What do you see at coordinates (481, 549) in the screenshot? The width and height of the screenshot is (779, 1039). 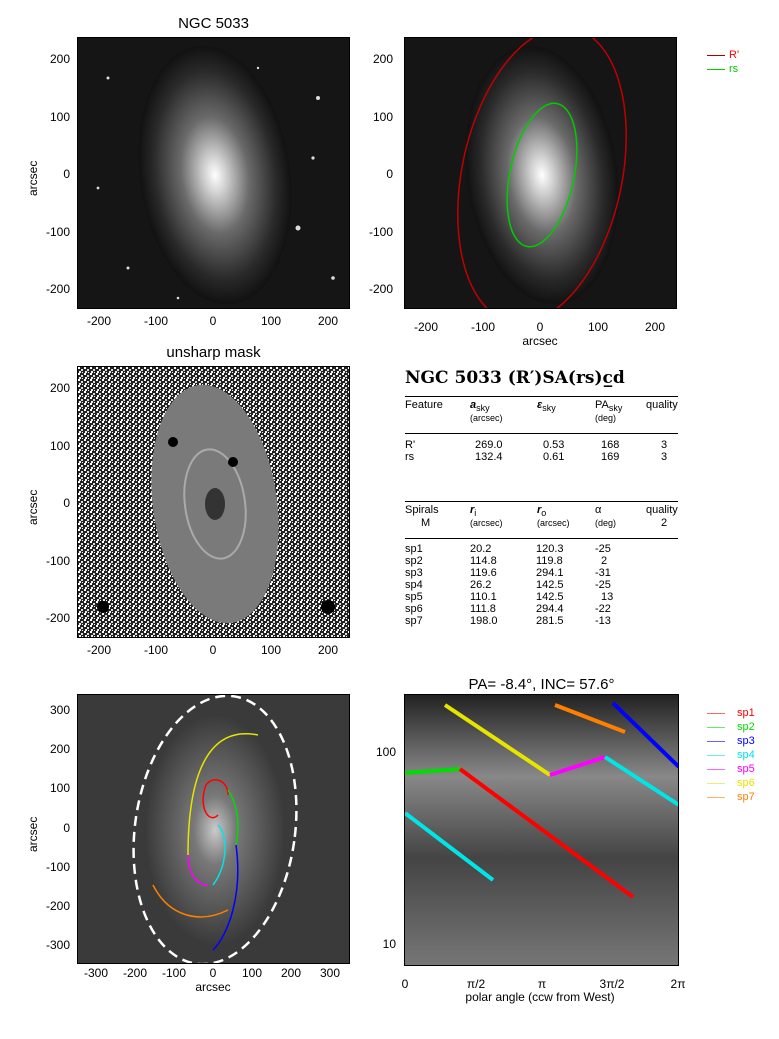 I see `table-cell: 20.2` at bounding box center [481, 549].